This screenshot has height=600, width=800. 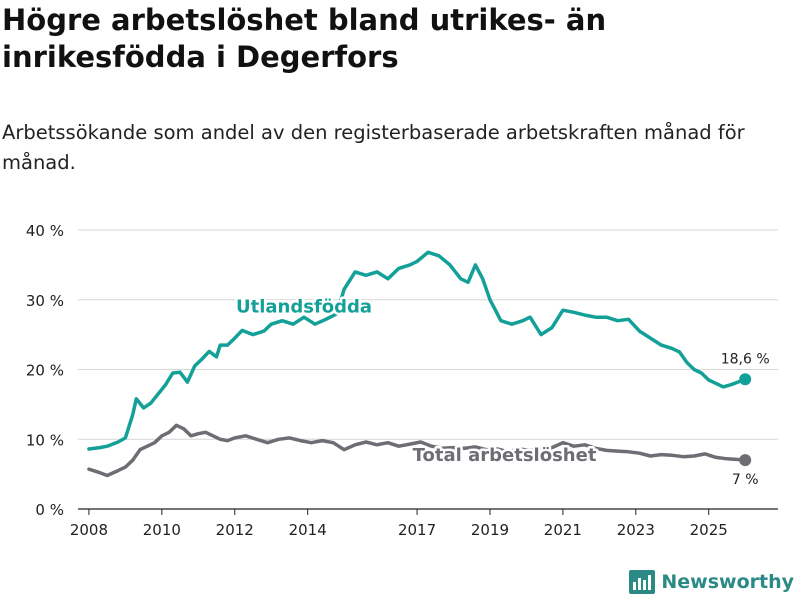 I want to click on x-tick-label: 2012, so click(x=235, y=530).